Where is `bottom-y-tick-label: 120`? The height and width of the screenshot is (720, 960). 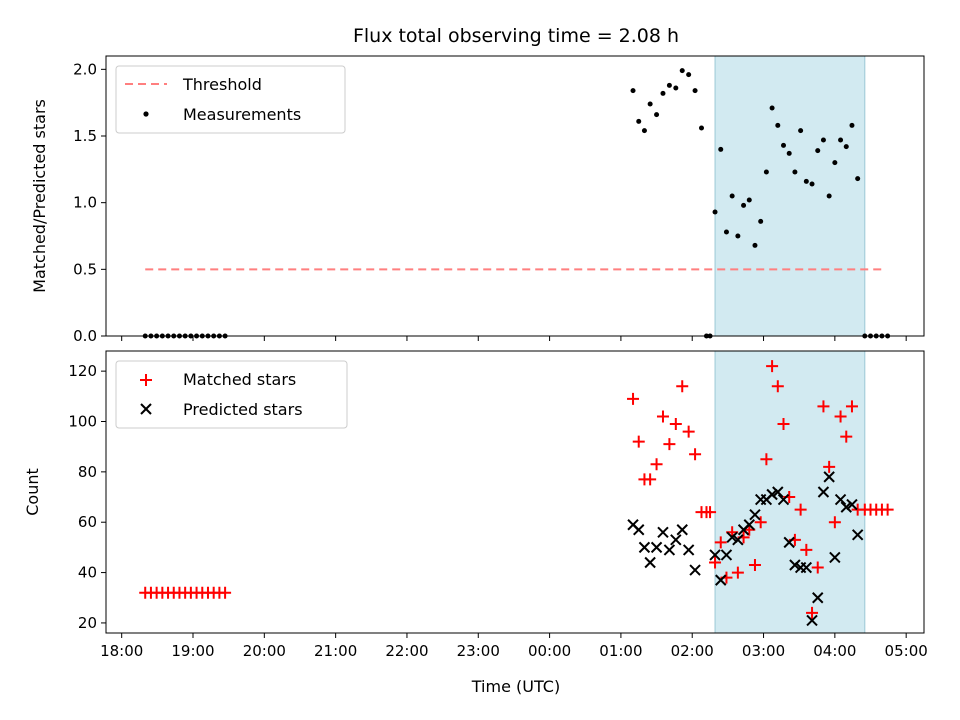 bottom-y-tick-label: 120 is located at coordinates (82, 371).